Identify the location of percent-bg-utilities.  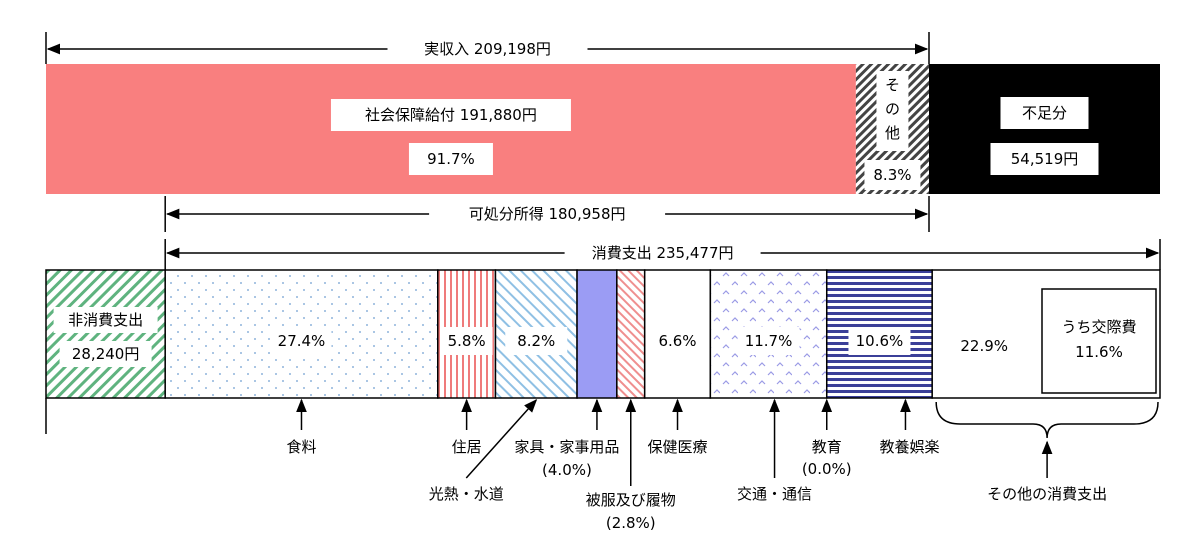
(536, 341).